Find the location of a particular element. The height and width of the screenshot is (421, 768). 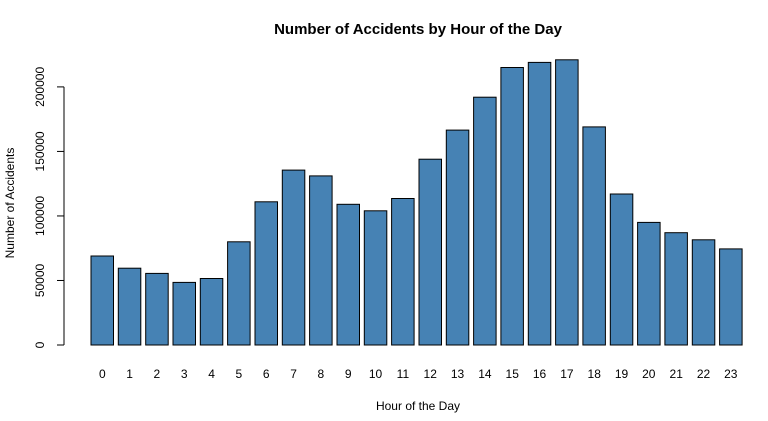

x-tick-label: 17 is located at coordinates (567, 374).